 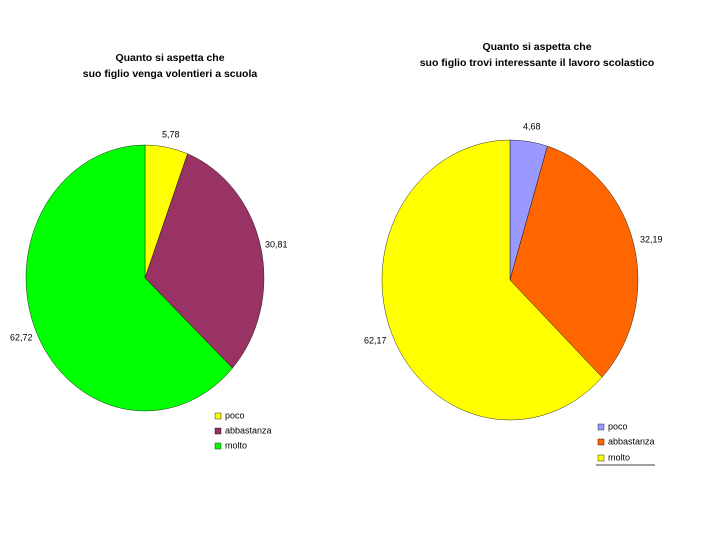 I want to click on data-label: 30,81, so click(x=276, y=244).